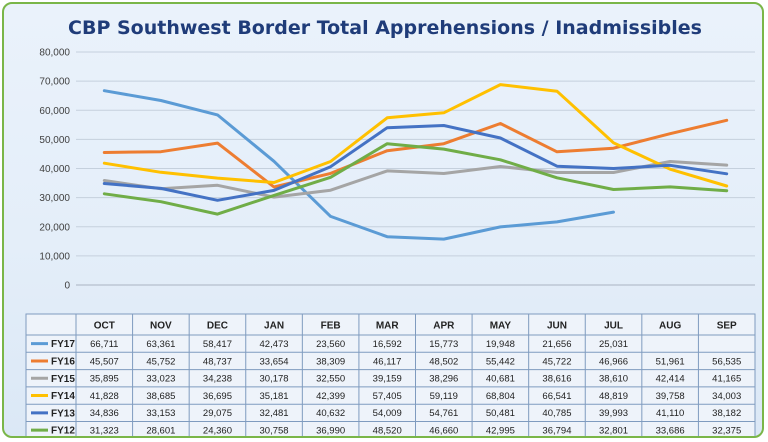 The image size is (768, 442). Describe the element at coordinates (500, 413) in the screenshot. I see `data-label: 50,481` at that location.